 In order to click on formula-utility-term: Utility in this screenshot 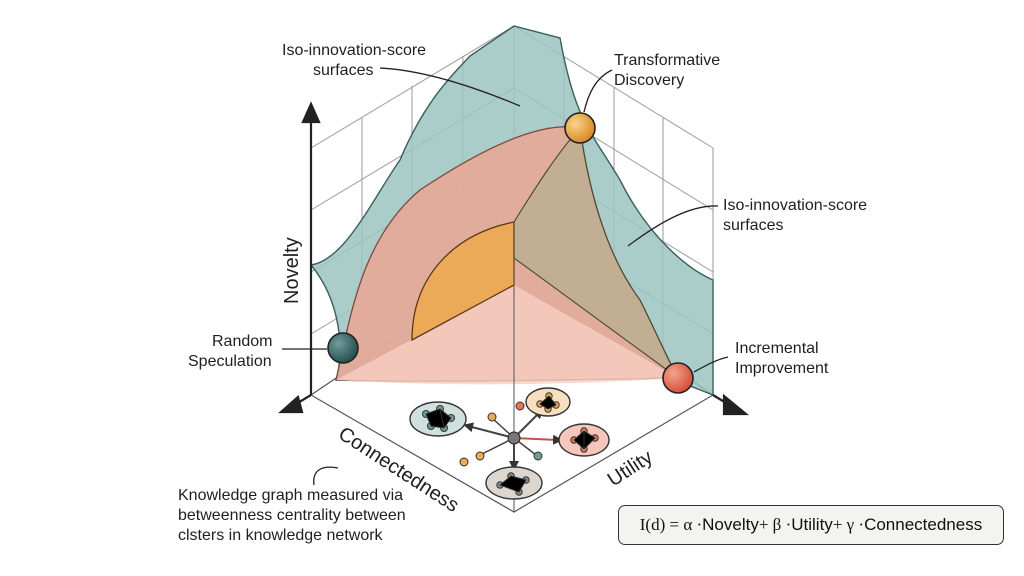, I will do `click(812, 524)`.